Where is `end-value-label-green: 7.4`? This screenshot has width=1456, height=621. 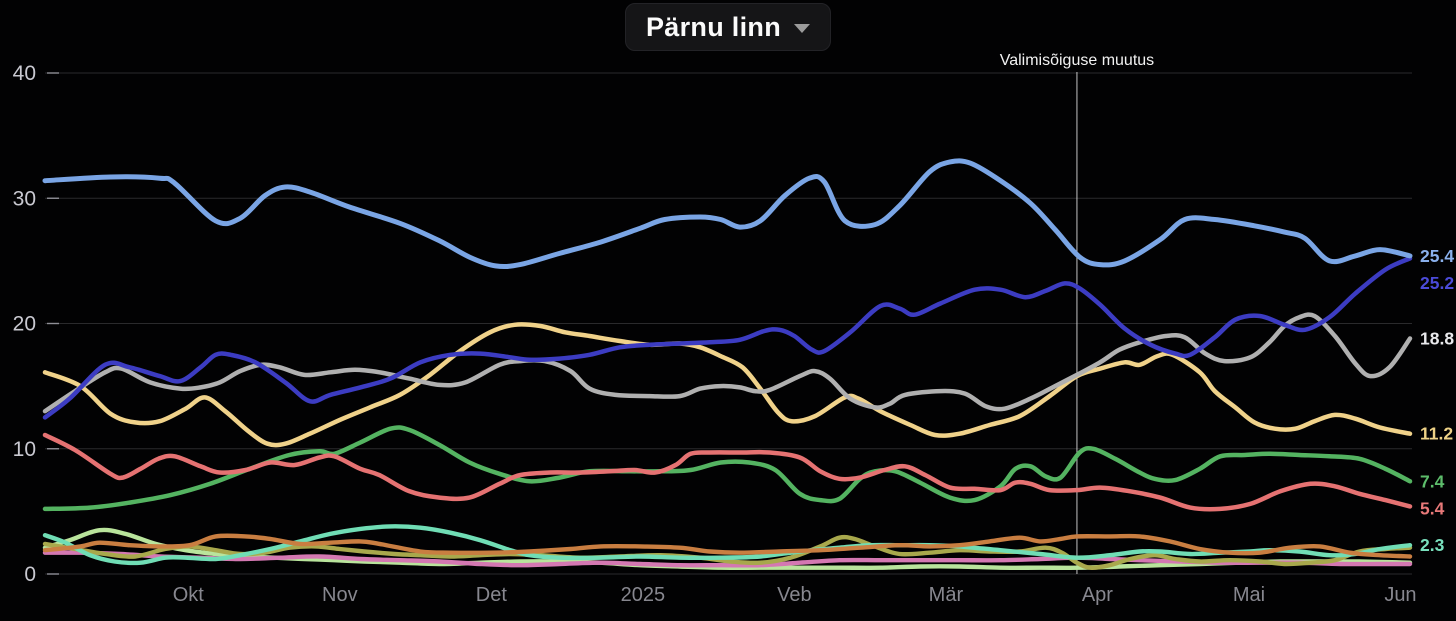
end-value-label-green: 7.4 is located at coordinates (1432, 481).